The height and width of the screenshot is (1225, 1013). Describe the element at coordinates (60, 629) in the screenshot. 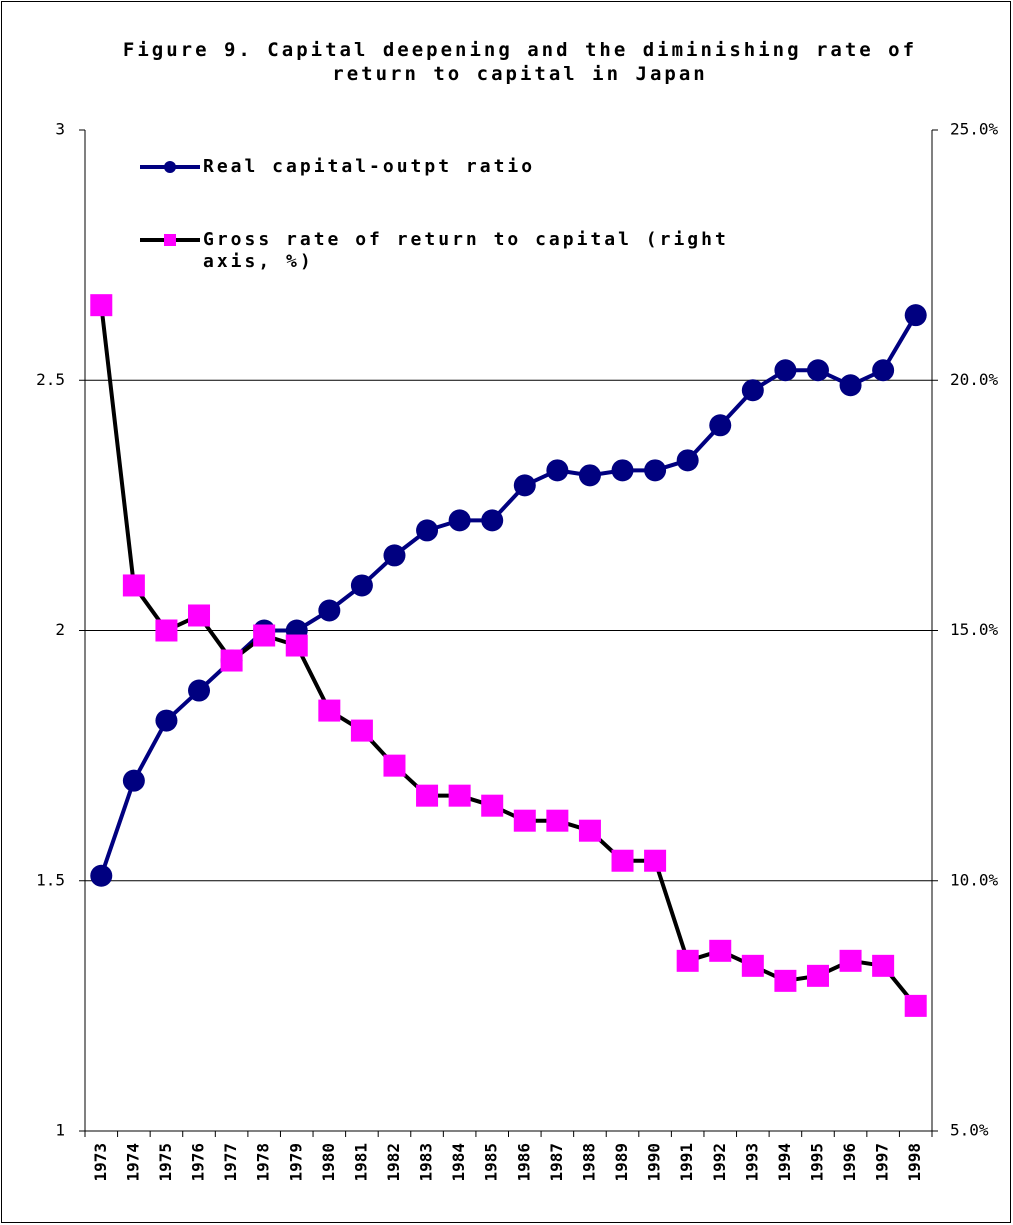

I see `y-tick-label: 2` at that location.